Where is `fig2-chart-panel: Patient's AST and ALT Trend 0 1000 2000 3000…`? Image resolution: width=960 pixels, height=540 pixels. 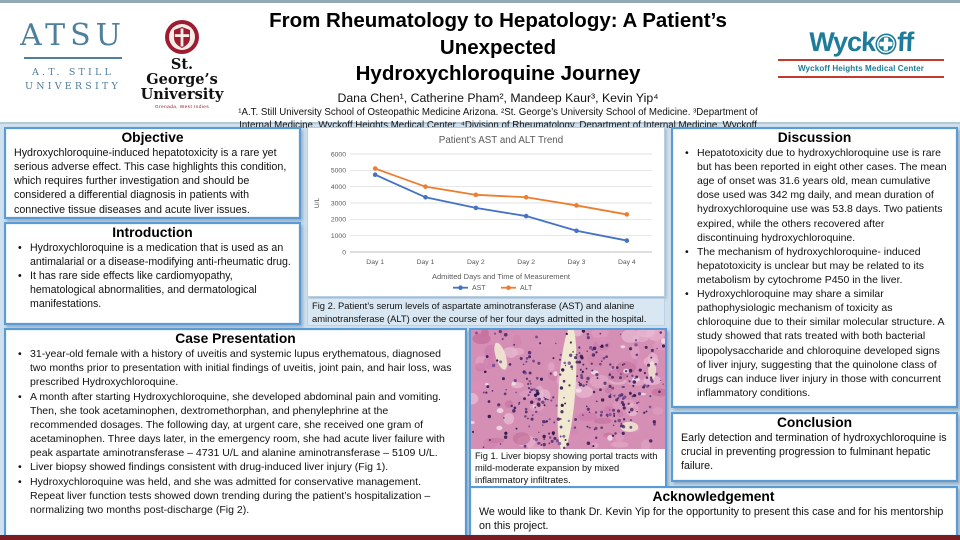
fig2-chart-panel: Patient's AST and ALT Trend 0 1000 2000 3000… is located at coordinates (486, 212).